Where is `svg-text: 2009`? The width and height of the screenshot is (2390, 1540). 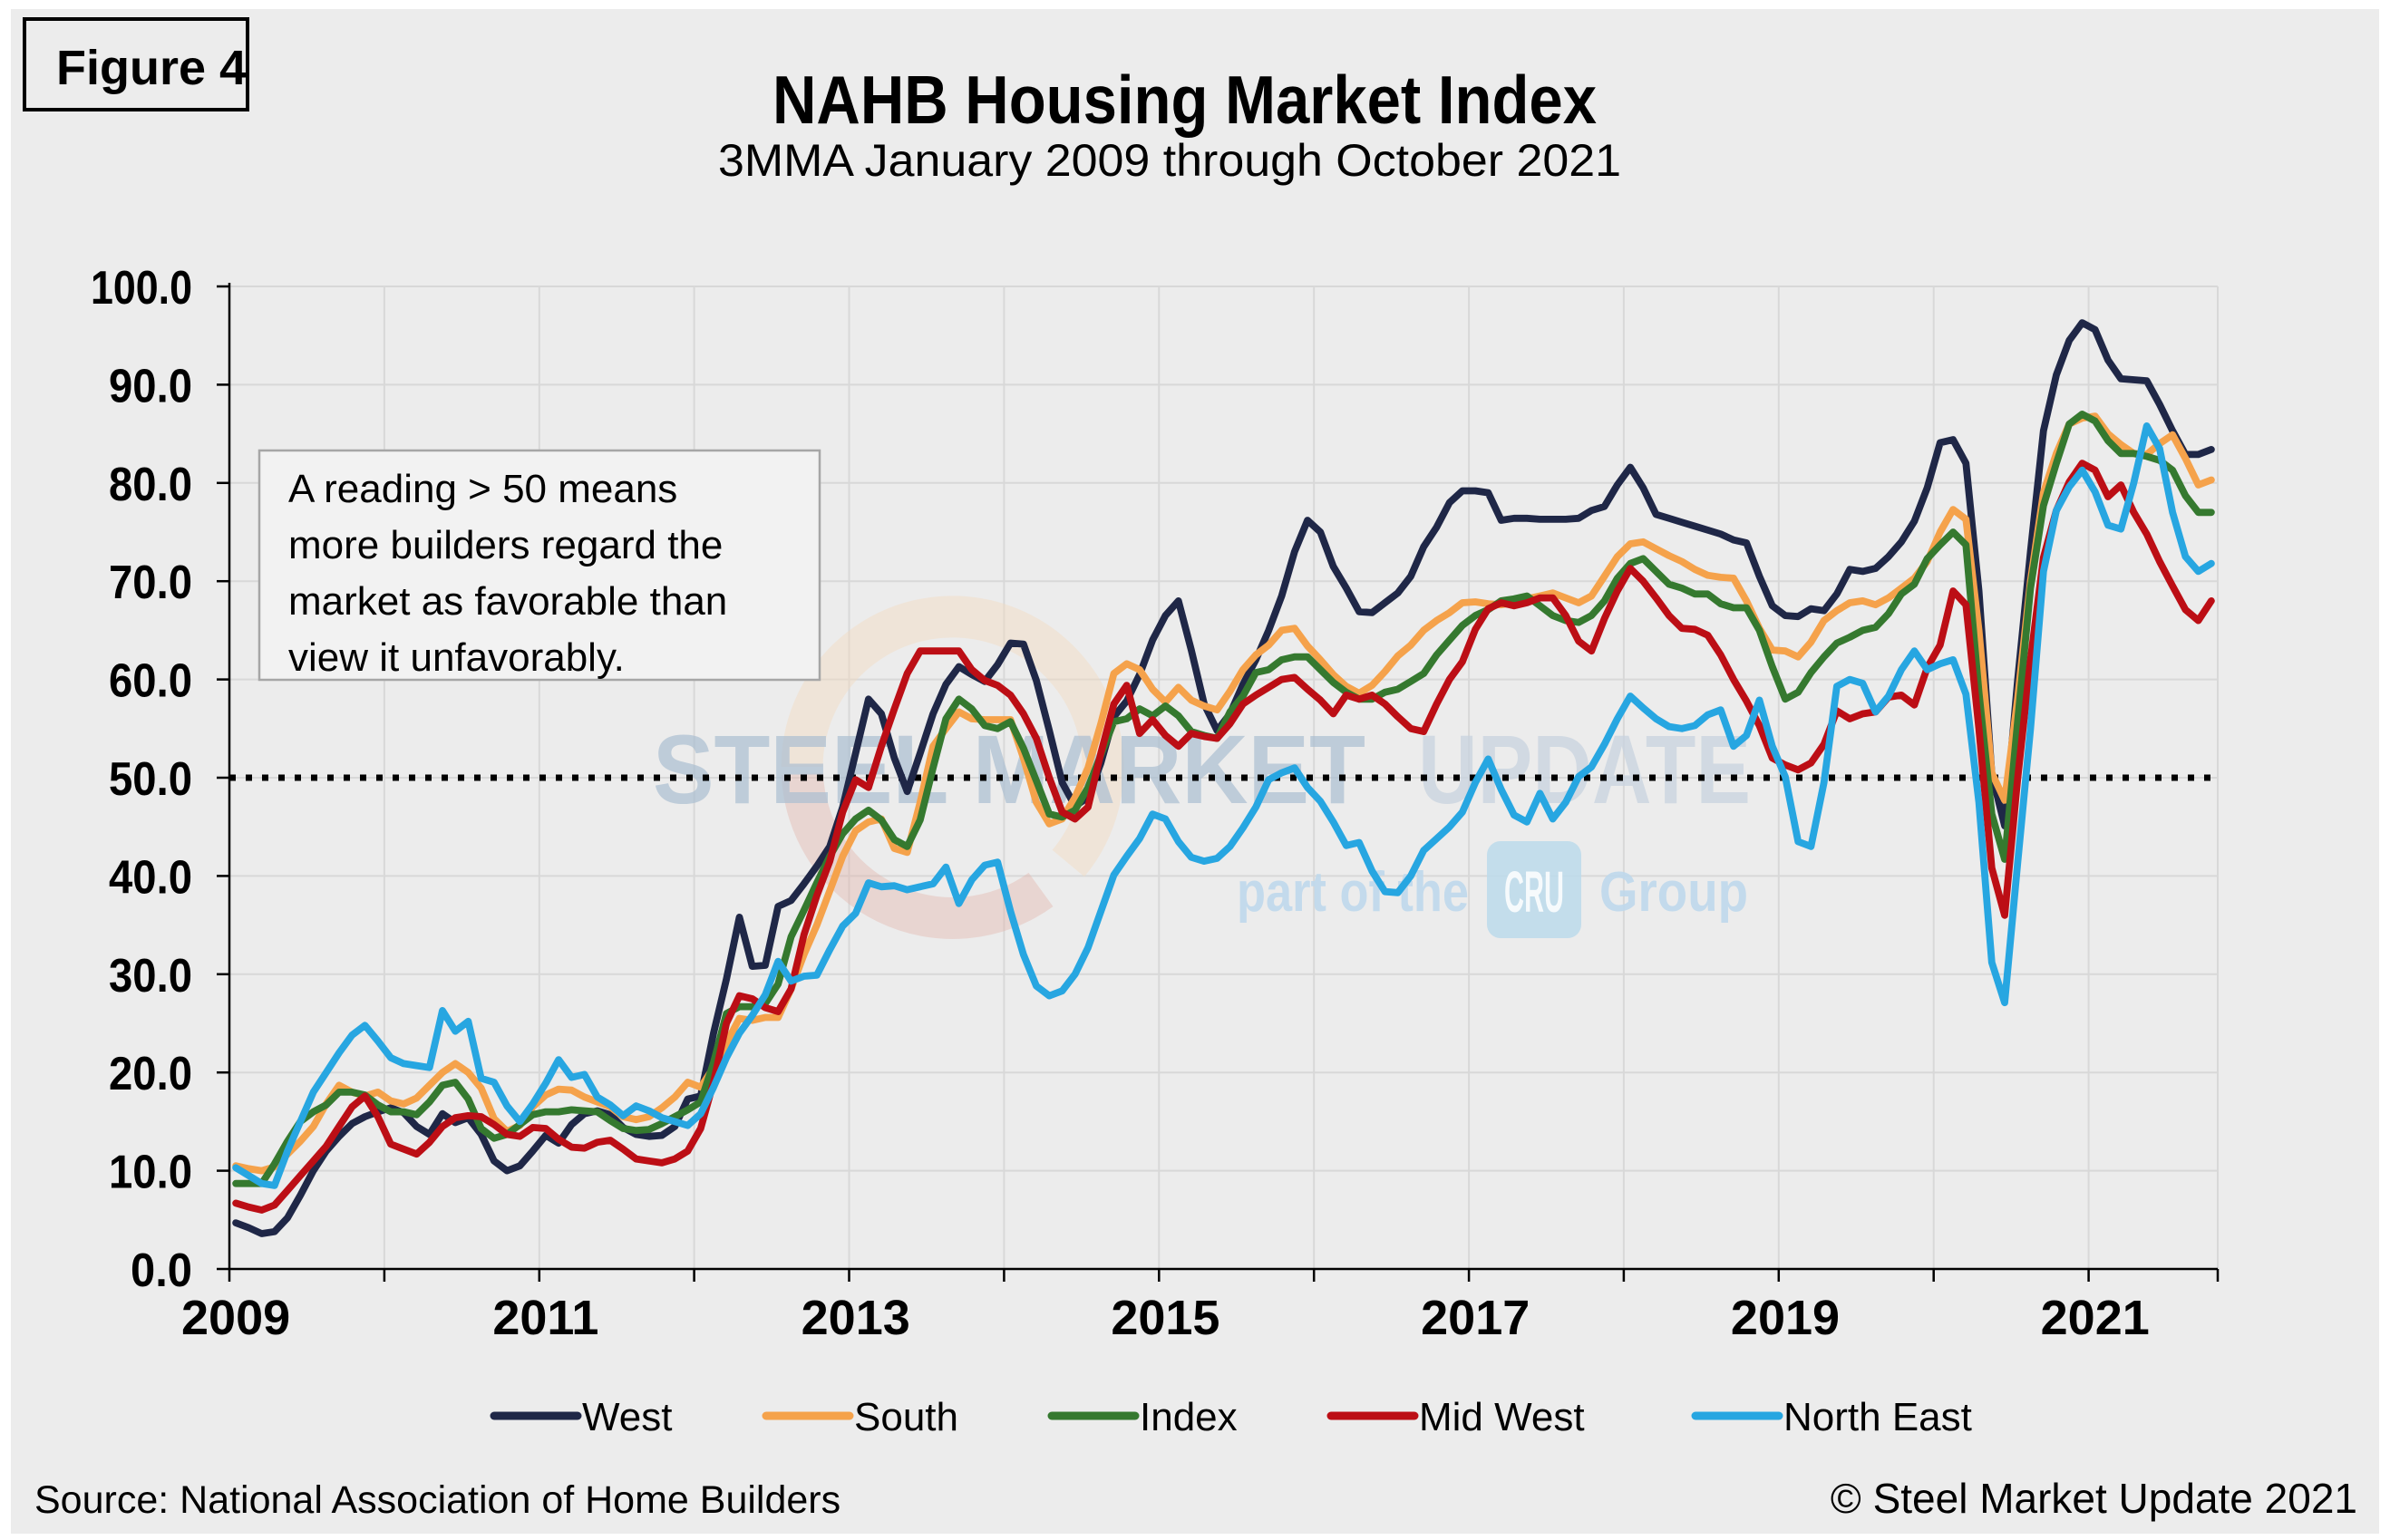 svg-text: 2009 is located at coordinates (235, 1318).